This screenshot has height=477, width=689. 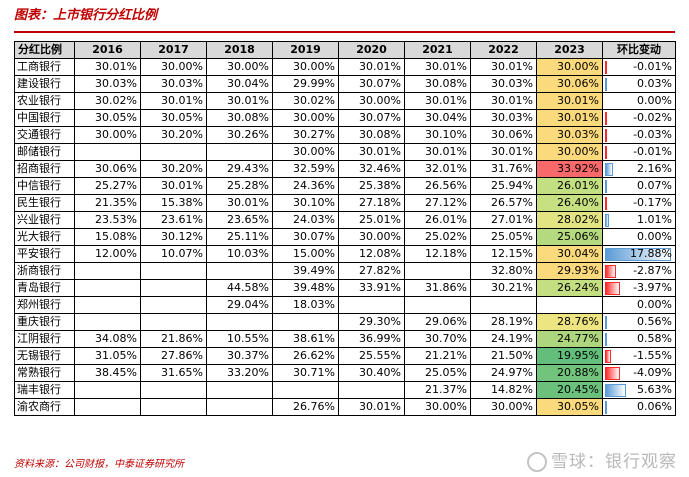 I want to click on ratio-cell: 26.62%, so click(x=305, y=356).